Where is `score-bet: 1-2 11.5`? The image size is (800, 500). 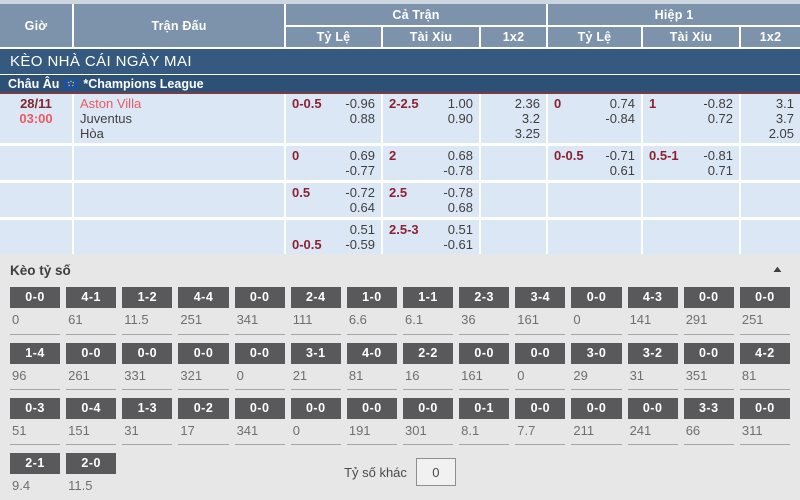 score-bet: 1-2 11.5 is located at coordinates (147, 308).